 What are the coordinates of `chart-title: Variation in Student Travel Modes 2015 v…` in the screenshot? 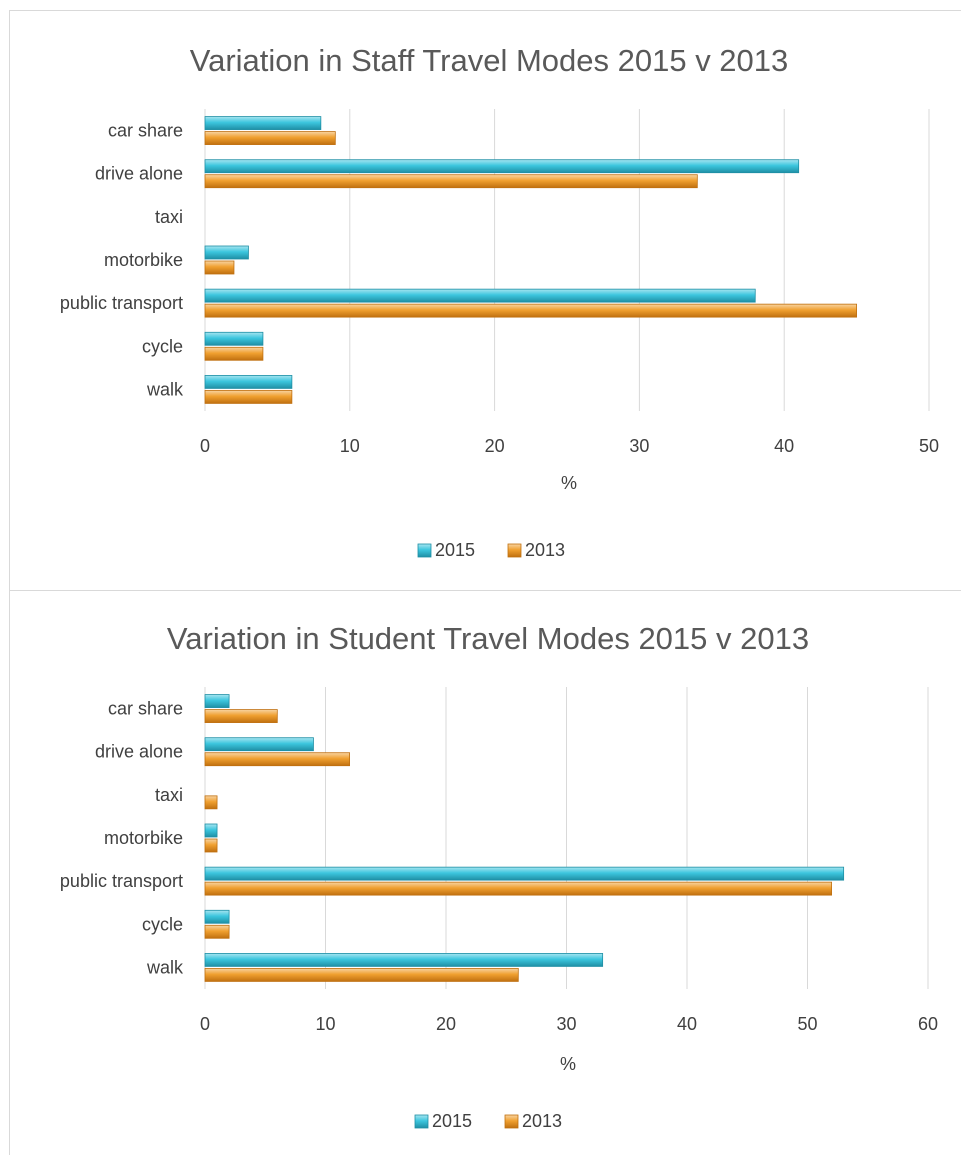 It's located at (488, 638).